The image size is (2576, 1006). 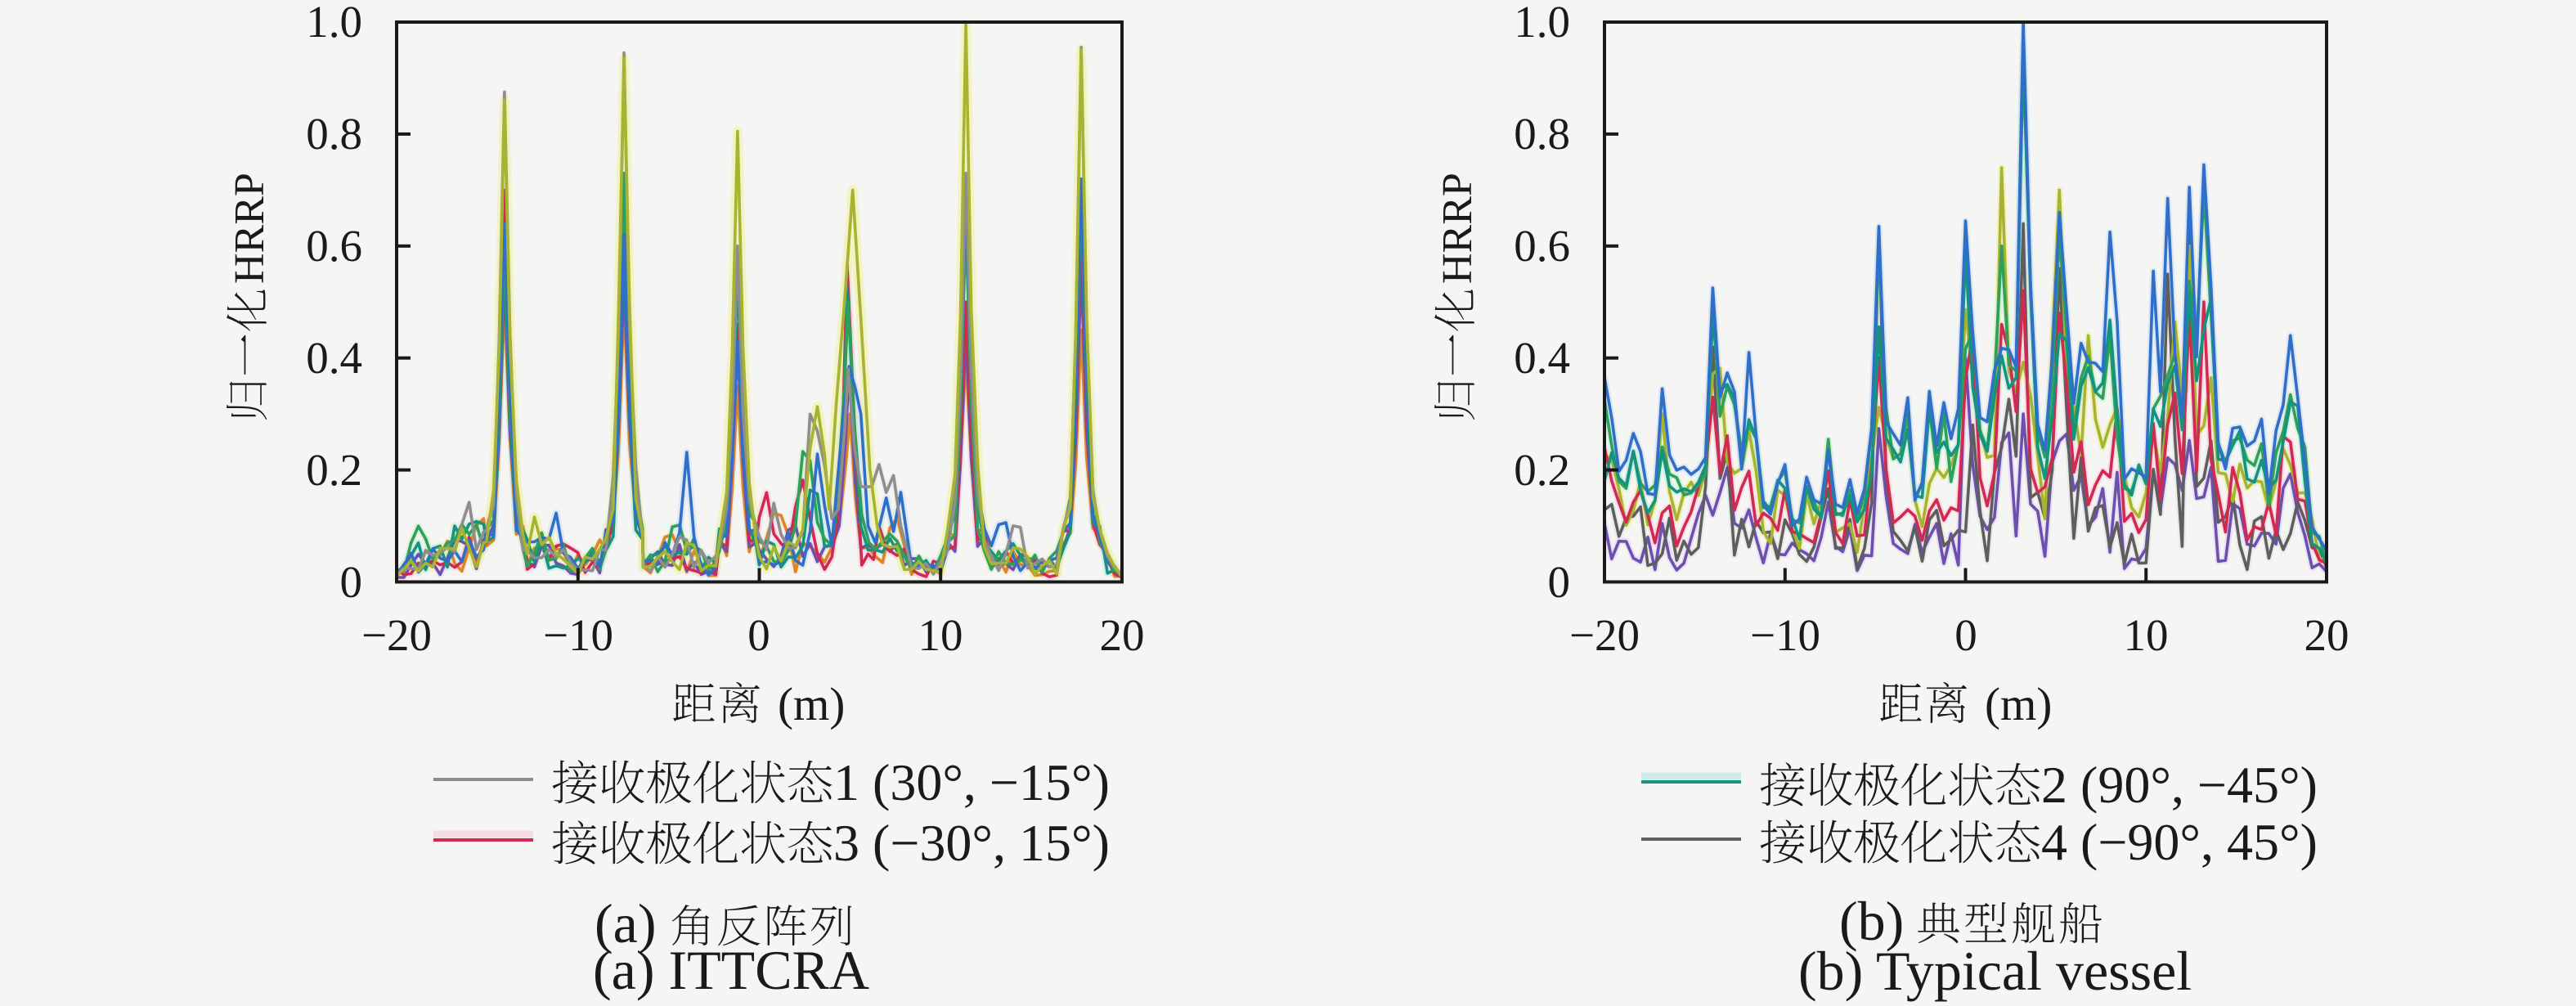 What do you see at coordinates (625, 923) in the screenshot?
I see `svg-text: (a)` at bounding box center [625, 923].